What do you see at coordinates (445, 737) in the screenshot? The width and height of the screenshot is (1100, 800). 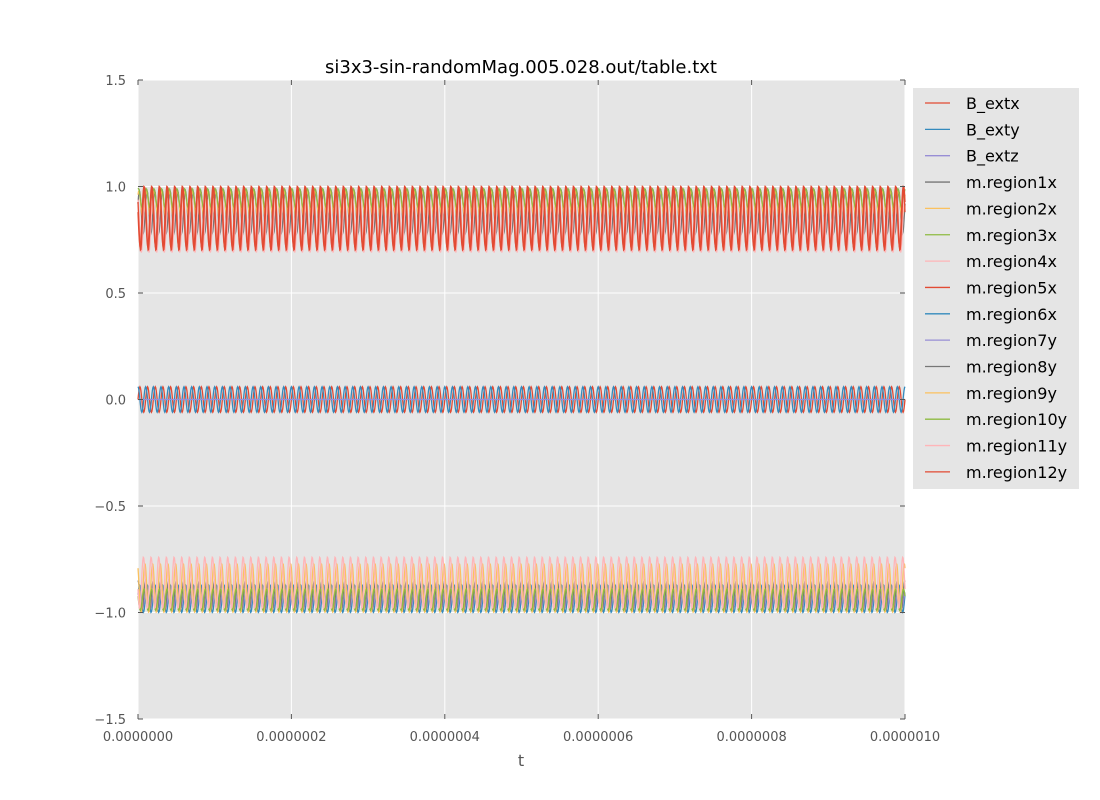 I see `x-tick-label: 0.0000004` at bounding box center [445, 737].